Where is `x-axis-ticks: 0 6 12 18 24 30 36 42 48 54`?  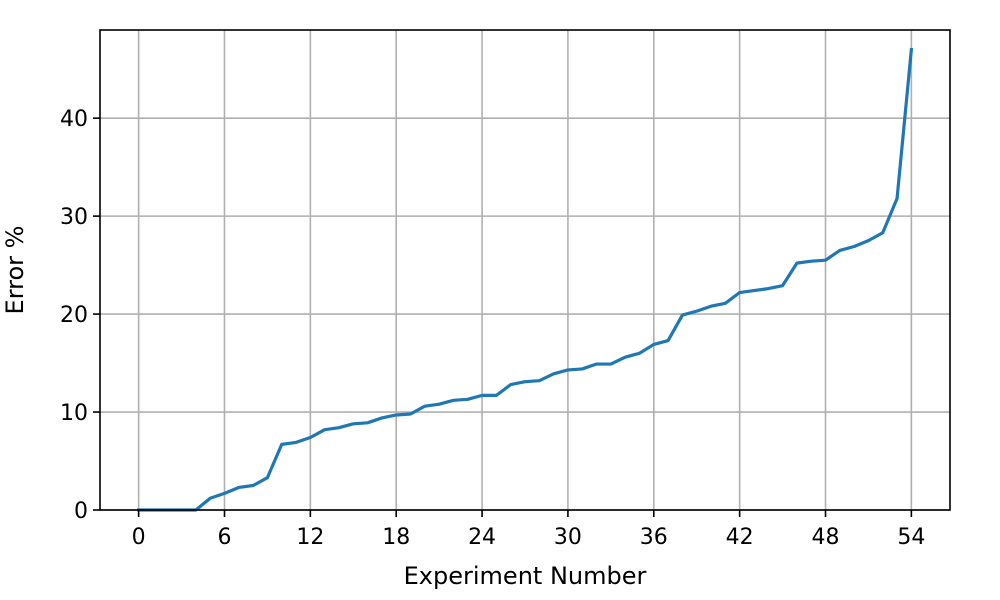 x-axis-ticks: 0 6 12 18 24 30 36 42 48 54 is located at coordinates (528, 530).